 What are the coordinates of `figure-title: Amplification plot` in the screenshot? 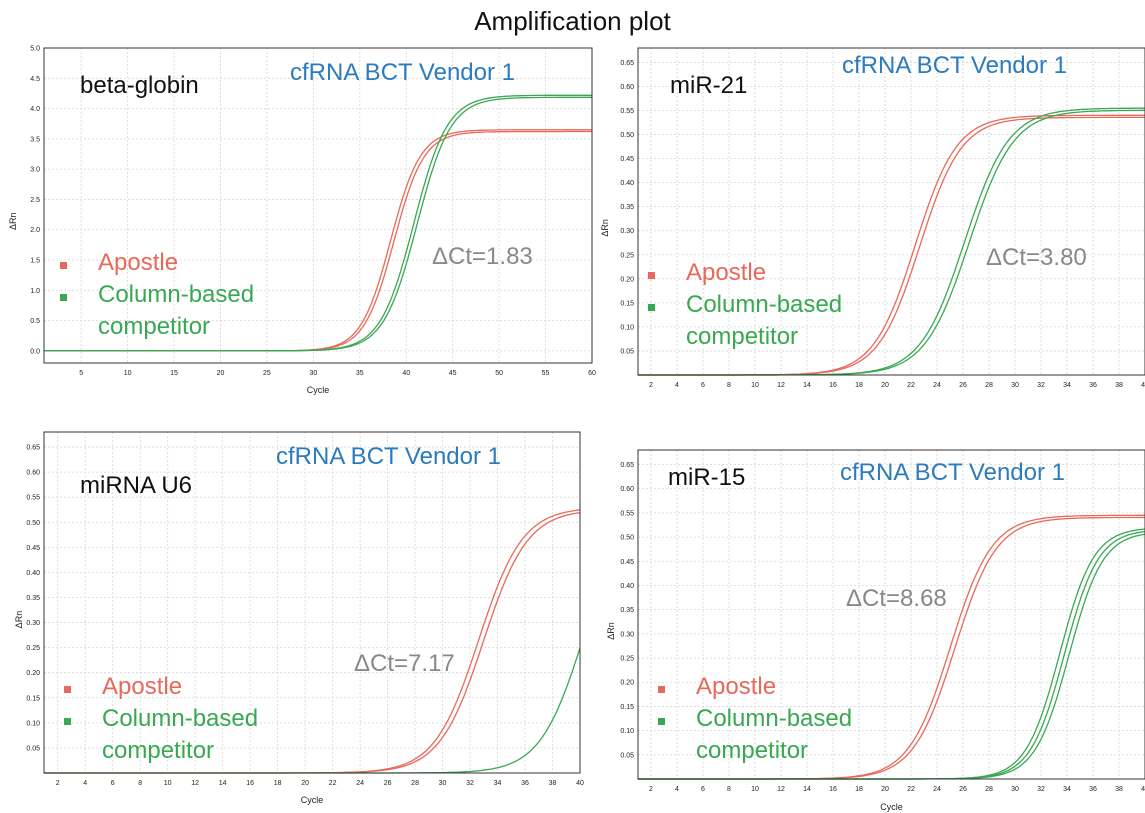 It's located at (572, 21).